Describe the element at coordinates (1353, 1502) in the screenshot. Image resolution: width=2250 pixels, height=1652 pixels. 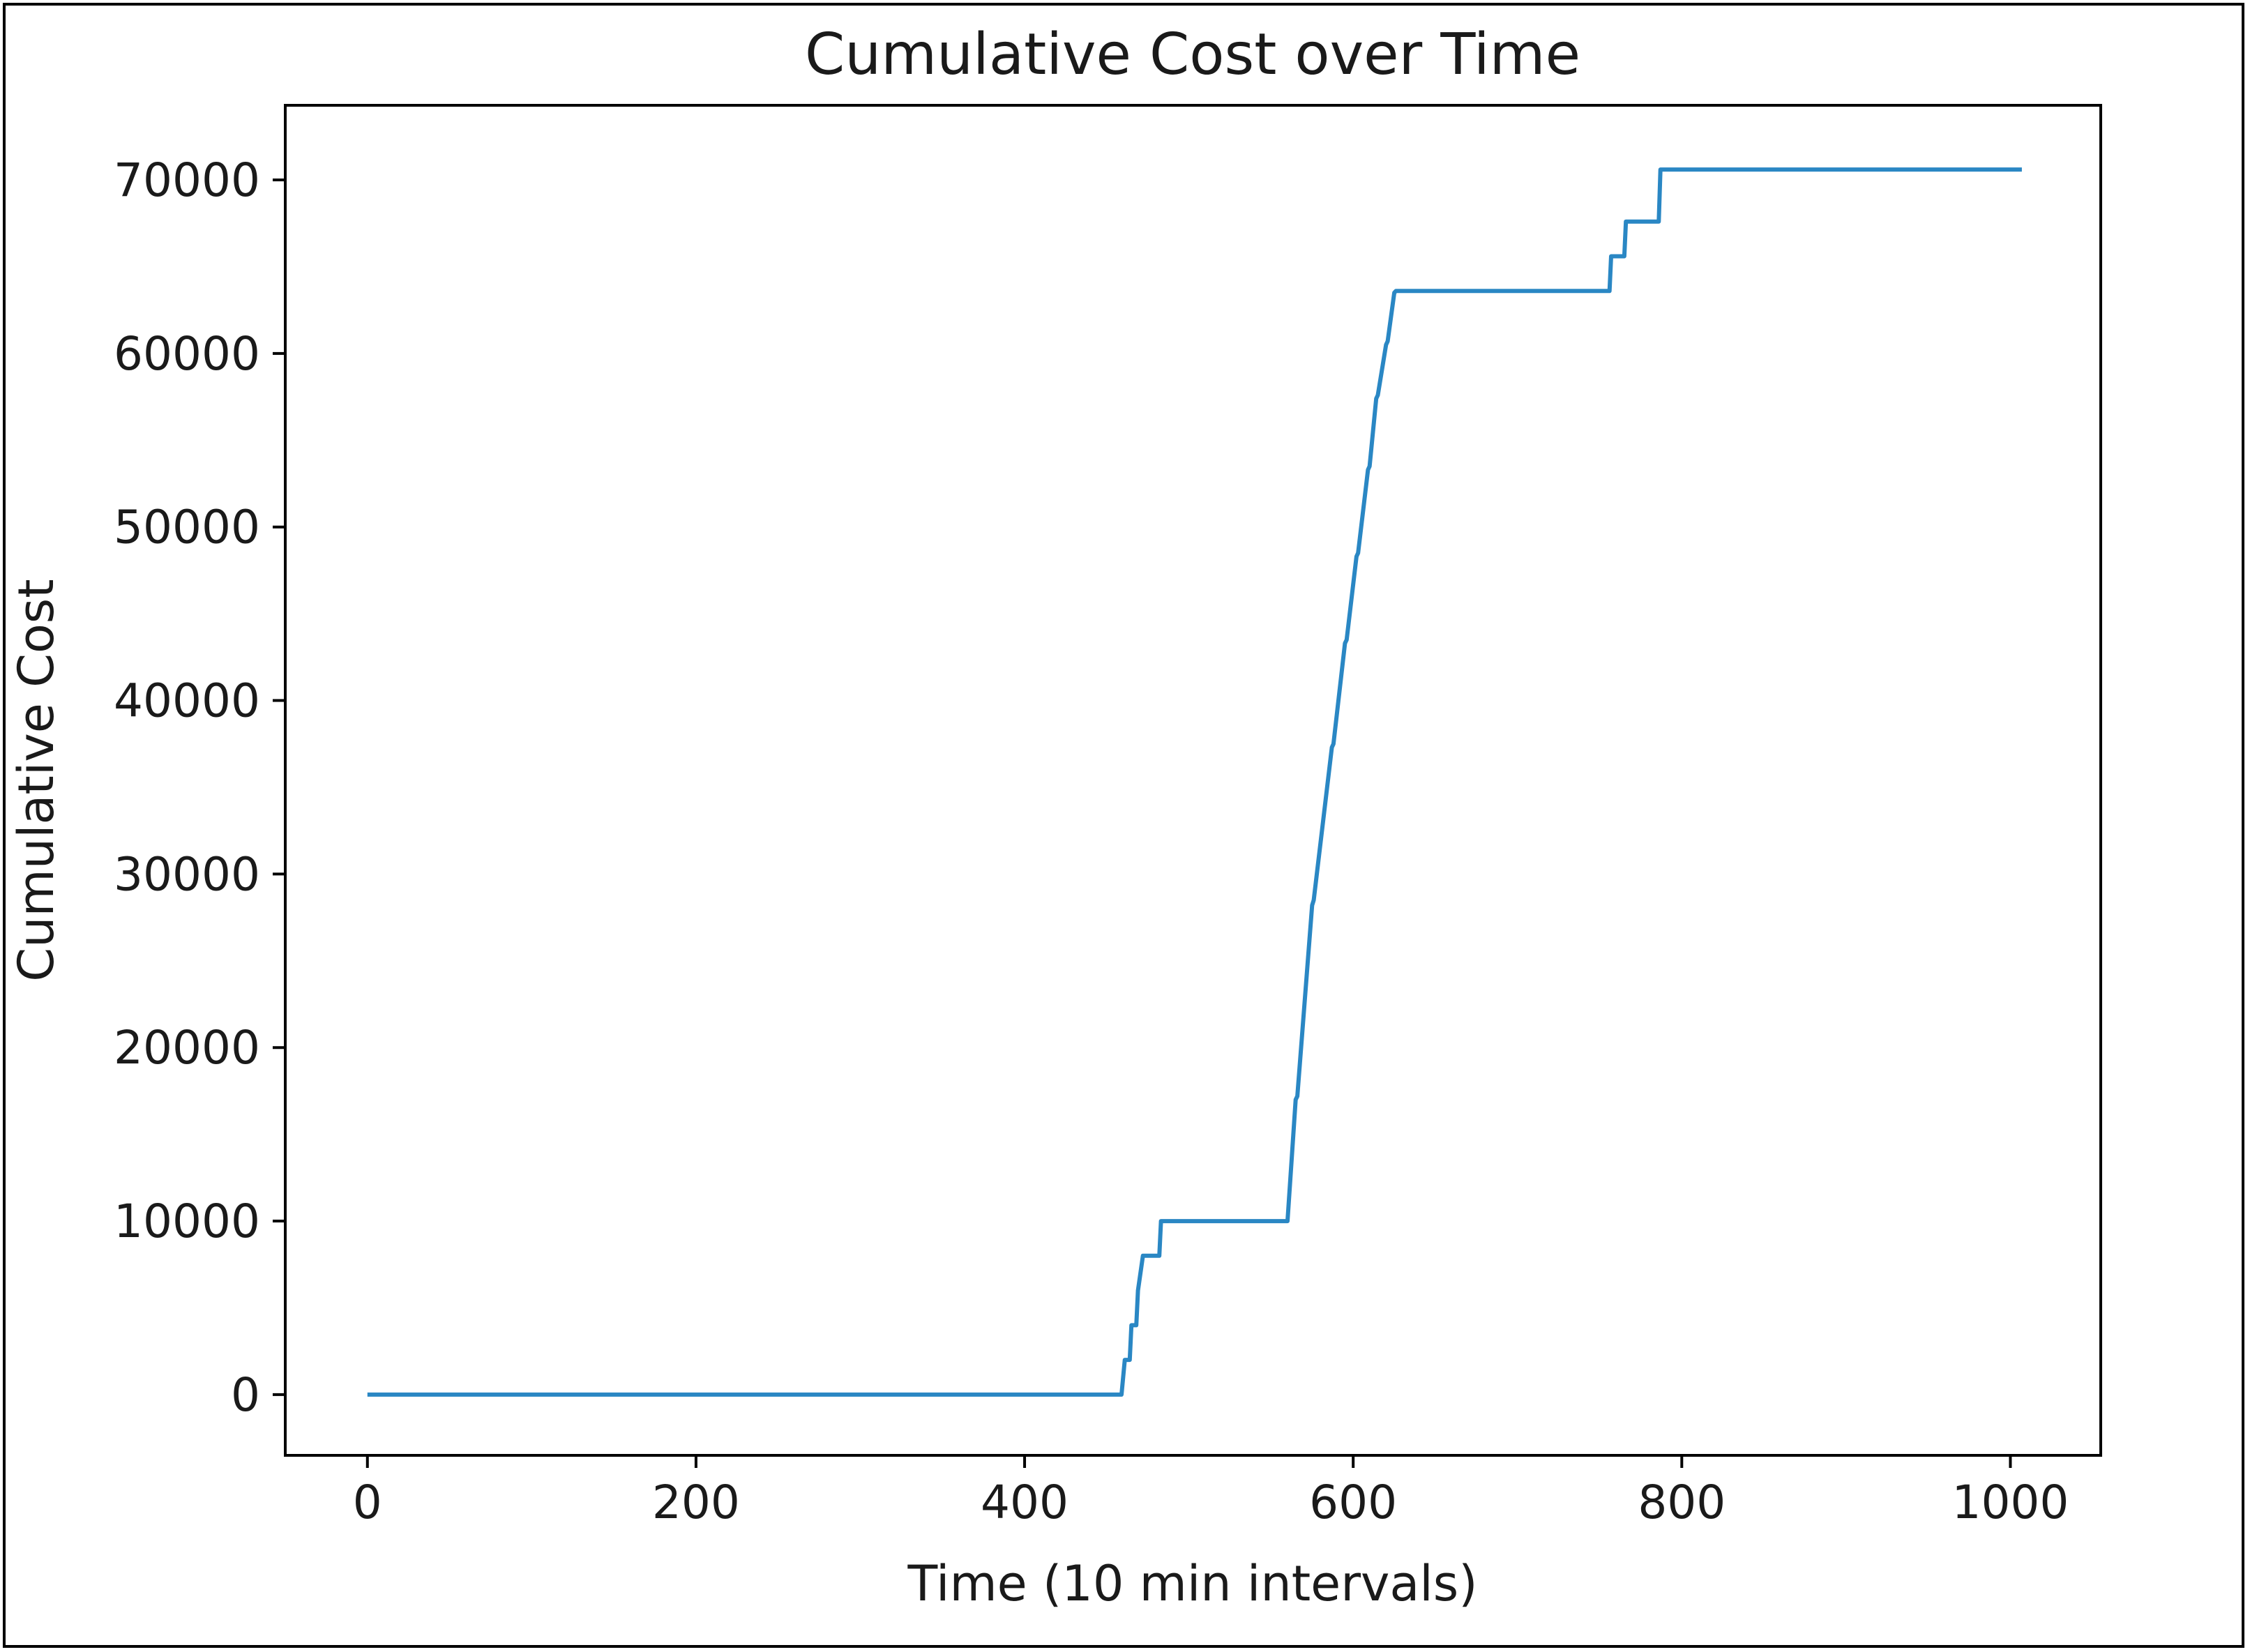
I see `x-tick-label: 600` at that location.